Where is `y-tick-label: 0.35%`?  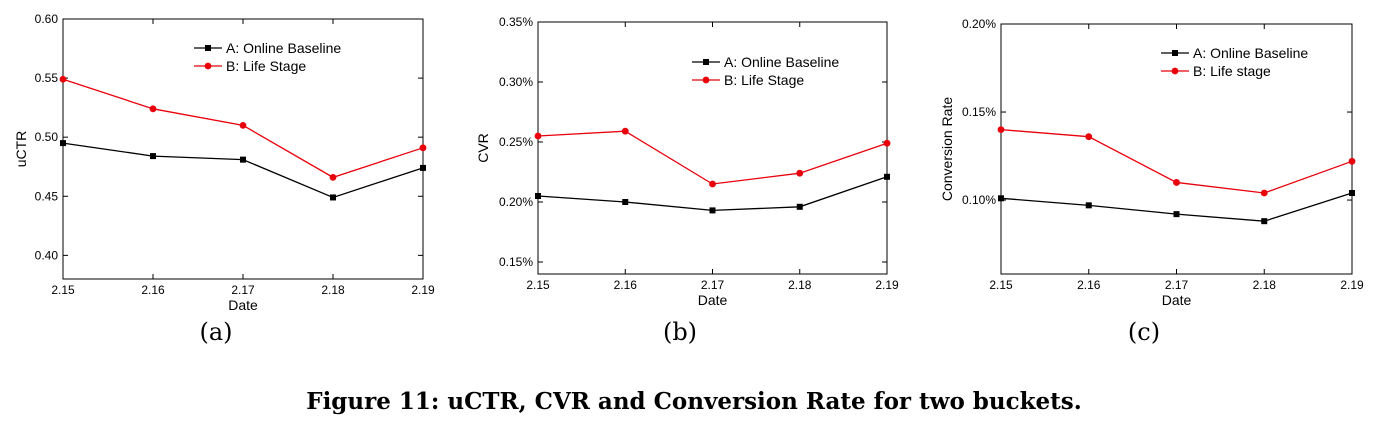
y-tick-label: 0.35% is located at coordinates (516, 22).